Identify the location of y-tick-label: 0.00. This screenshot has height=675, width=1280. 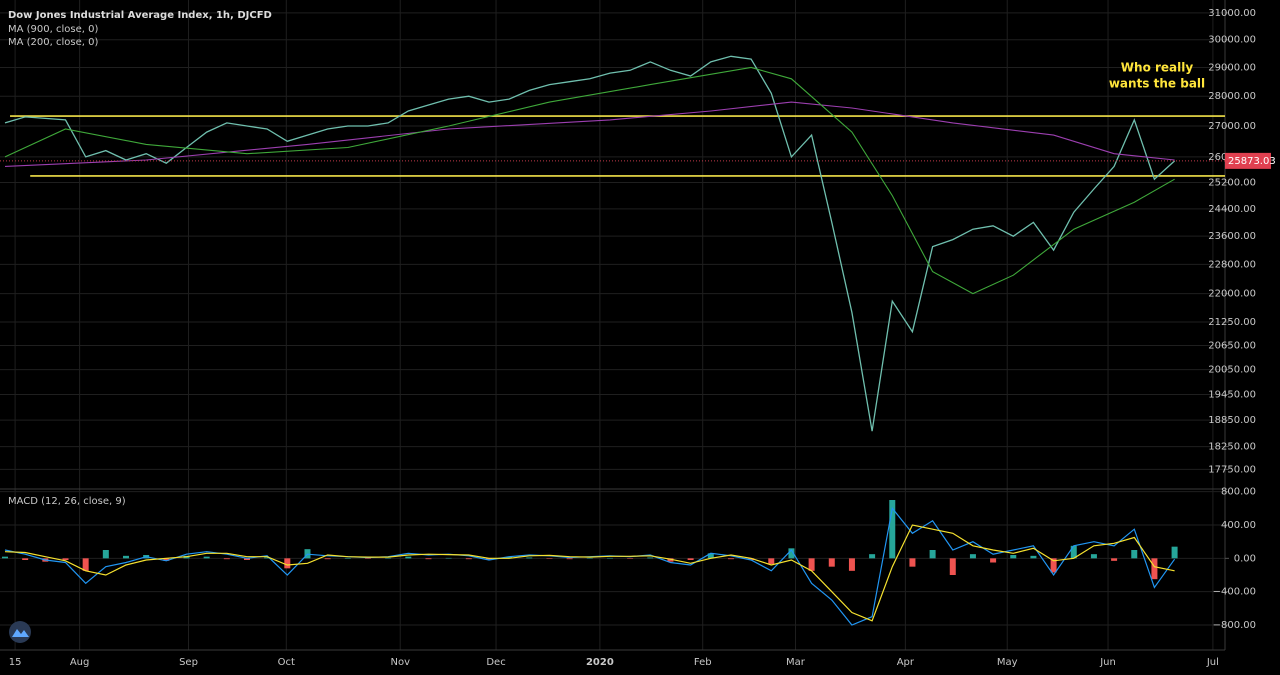
(1245, 558).